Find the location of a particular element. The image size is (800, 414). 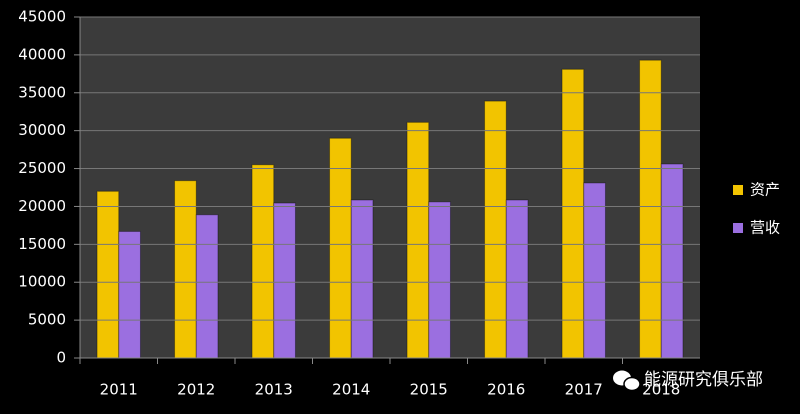

y-tick-label: 30000 is located at coordinates (42, 130).